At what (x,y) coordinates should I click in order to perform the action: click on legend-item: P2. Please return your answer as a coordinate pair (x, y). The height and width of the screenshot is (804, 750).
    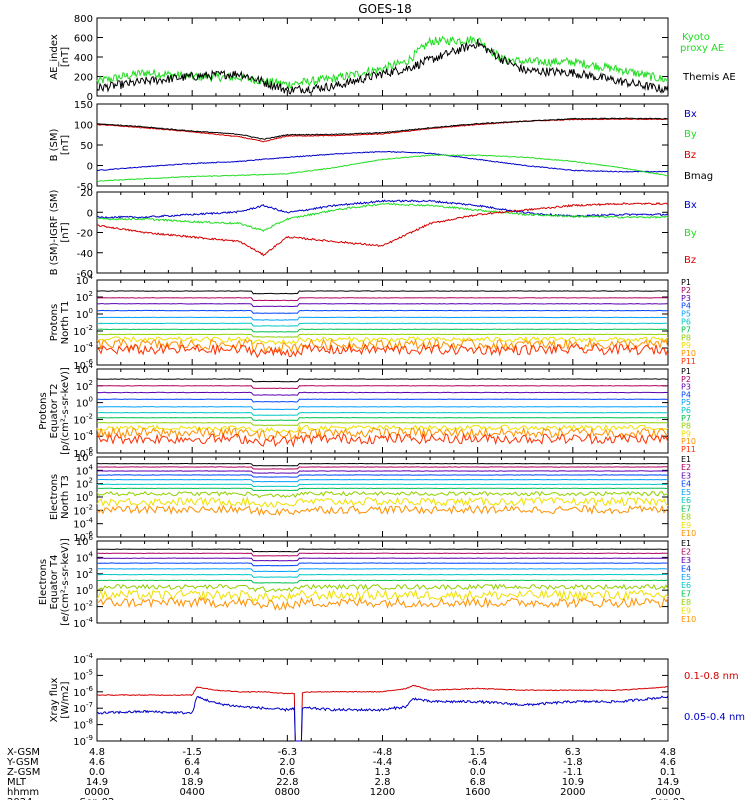
    Looking at the image, I should click on (686, 379).